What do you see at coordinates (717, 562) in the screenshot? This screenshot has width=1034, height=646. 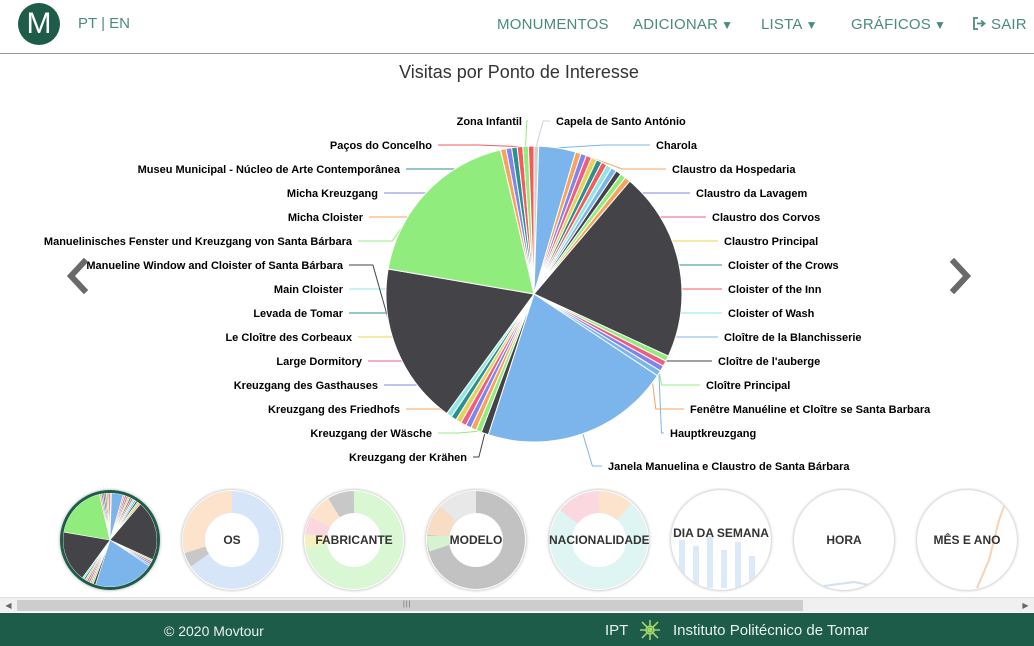 I see `bar-chart-icon` at bounding box center [717, 562].